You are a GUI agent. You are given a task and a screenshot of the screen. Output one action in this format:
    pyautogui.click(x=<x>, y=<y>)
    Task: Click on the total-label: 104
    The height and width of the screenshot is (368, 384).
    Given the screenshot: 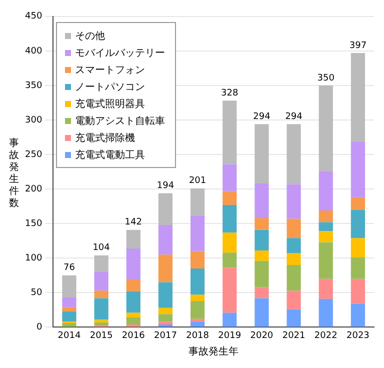 What is the action you would take?
    pyautogui.click(x=101, y=248)
    